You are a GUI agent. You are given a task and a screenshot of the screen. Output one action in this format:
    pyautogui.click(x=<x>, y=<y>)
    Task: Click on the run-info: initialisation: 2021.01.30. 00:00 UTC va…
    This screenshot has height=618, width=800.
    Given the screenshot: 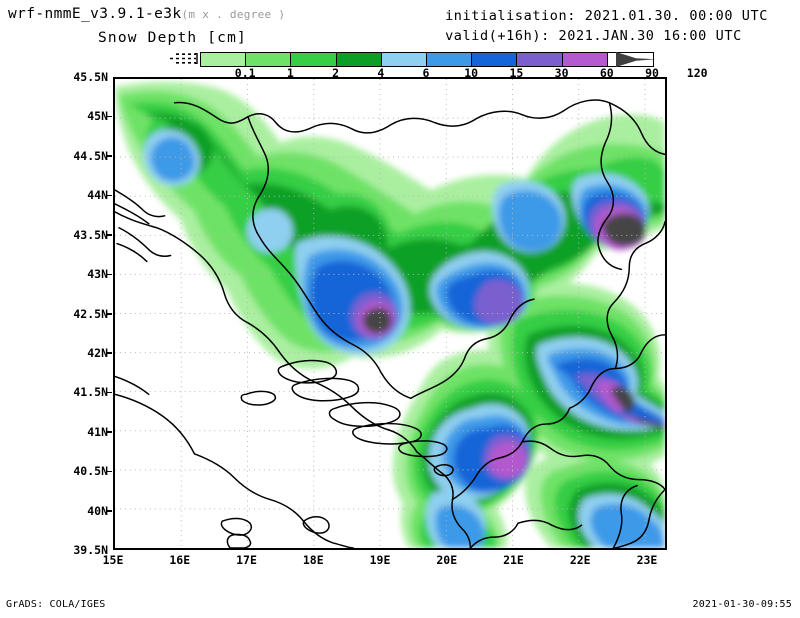 What is the action you would take?
    pyautogui.click(x=606, y=26)
    